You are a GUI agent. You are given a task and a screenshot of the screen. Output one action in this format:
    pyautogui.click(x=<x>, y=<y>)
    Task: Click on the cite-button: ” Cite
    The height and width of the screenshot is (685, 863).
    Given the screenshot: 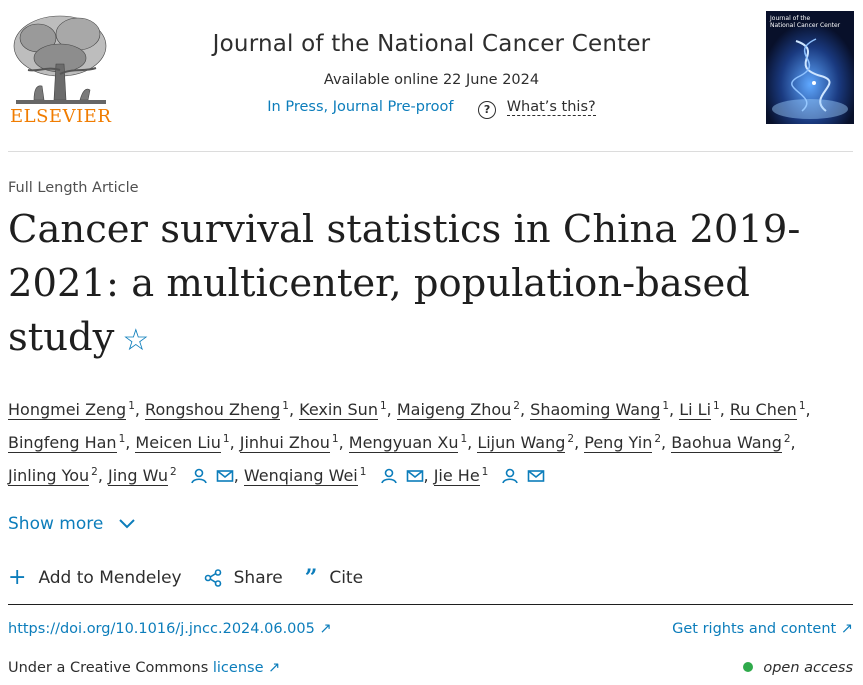 What is the action you would take?
    pyautogui.click(x=334, y=578)
    